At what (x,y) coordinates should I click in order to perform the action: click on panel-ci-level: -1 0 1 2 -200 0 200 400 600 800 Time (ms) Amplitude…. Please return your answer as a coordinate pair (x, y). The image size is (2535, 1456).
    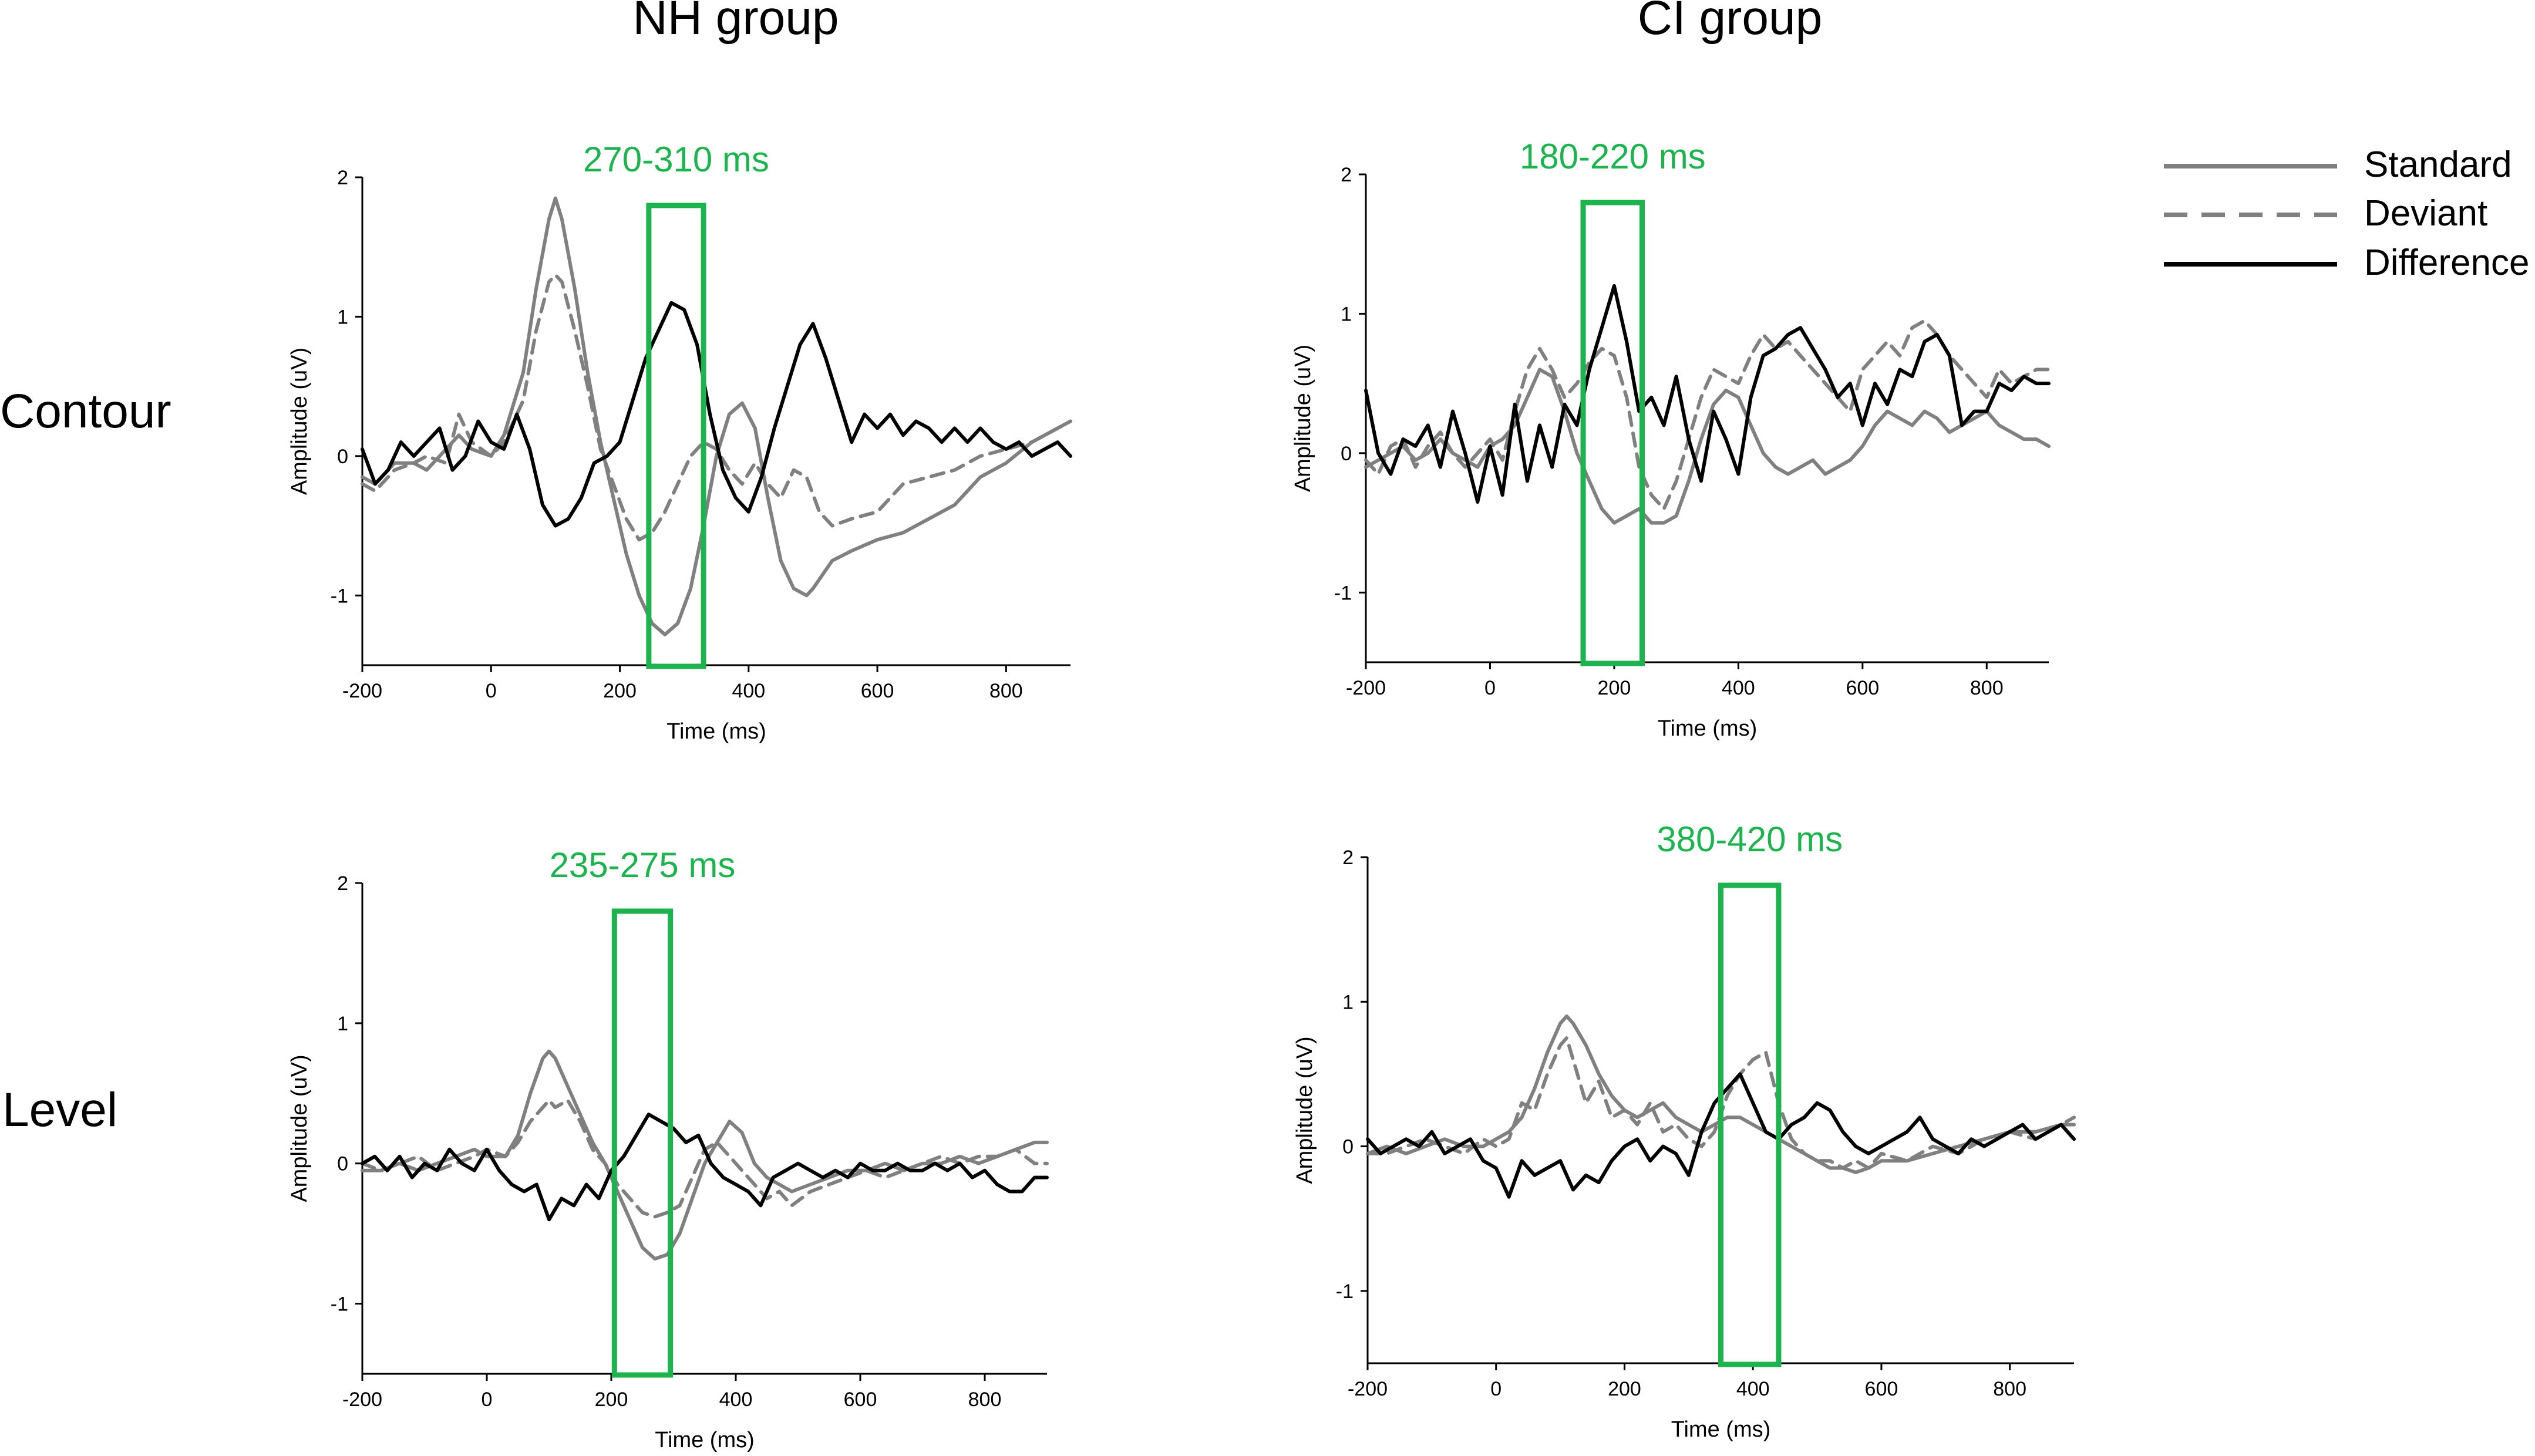
    Looking at the image, I should click on (1684, 1131).